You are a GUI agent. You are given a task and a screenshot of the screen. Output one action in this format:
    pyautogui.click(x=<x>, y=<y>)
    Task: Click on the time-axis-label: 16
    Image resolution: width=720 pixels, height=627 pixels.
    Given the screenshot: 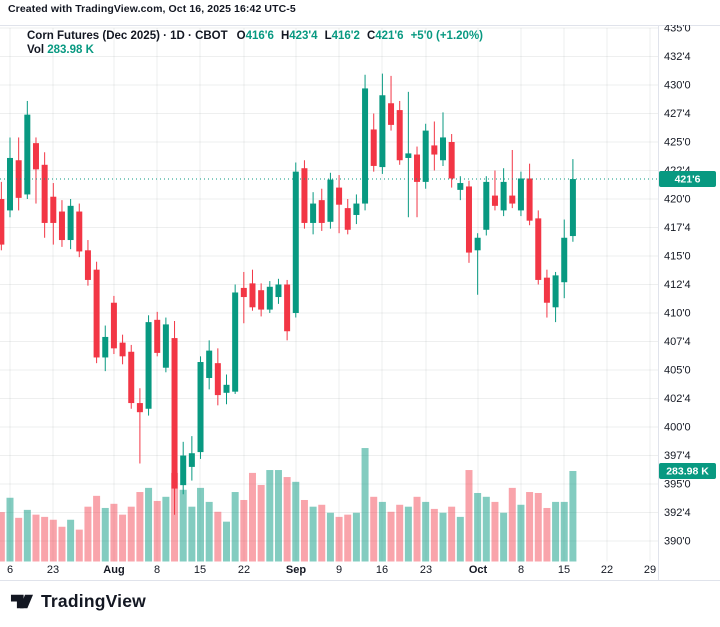 What is the action you would take?
    pyautogui.click(x=382, y=570)
    